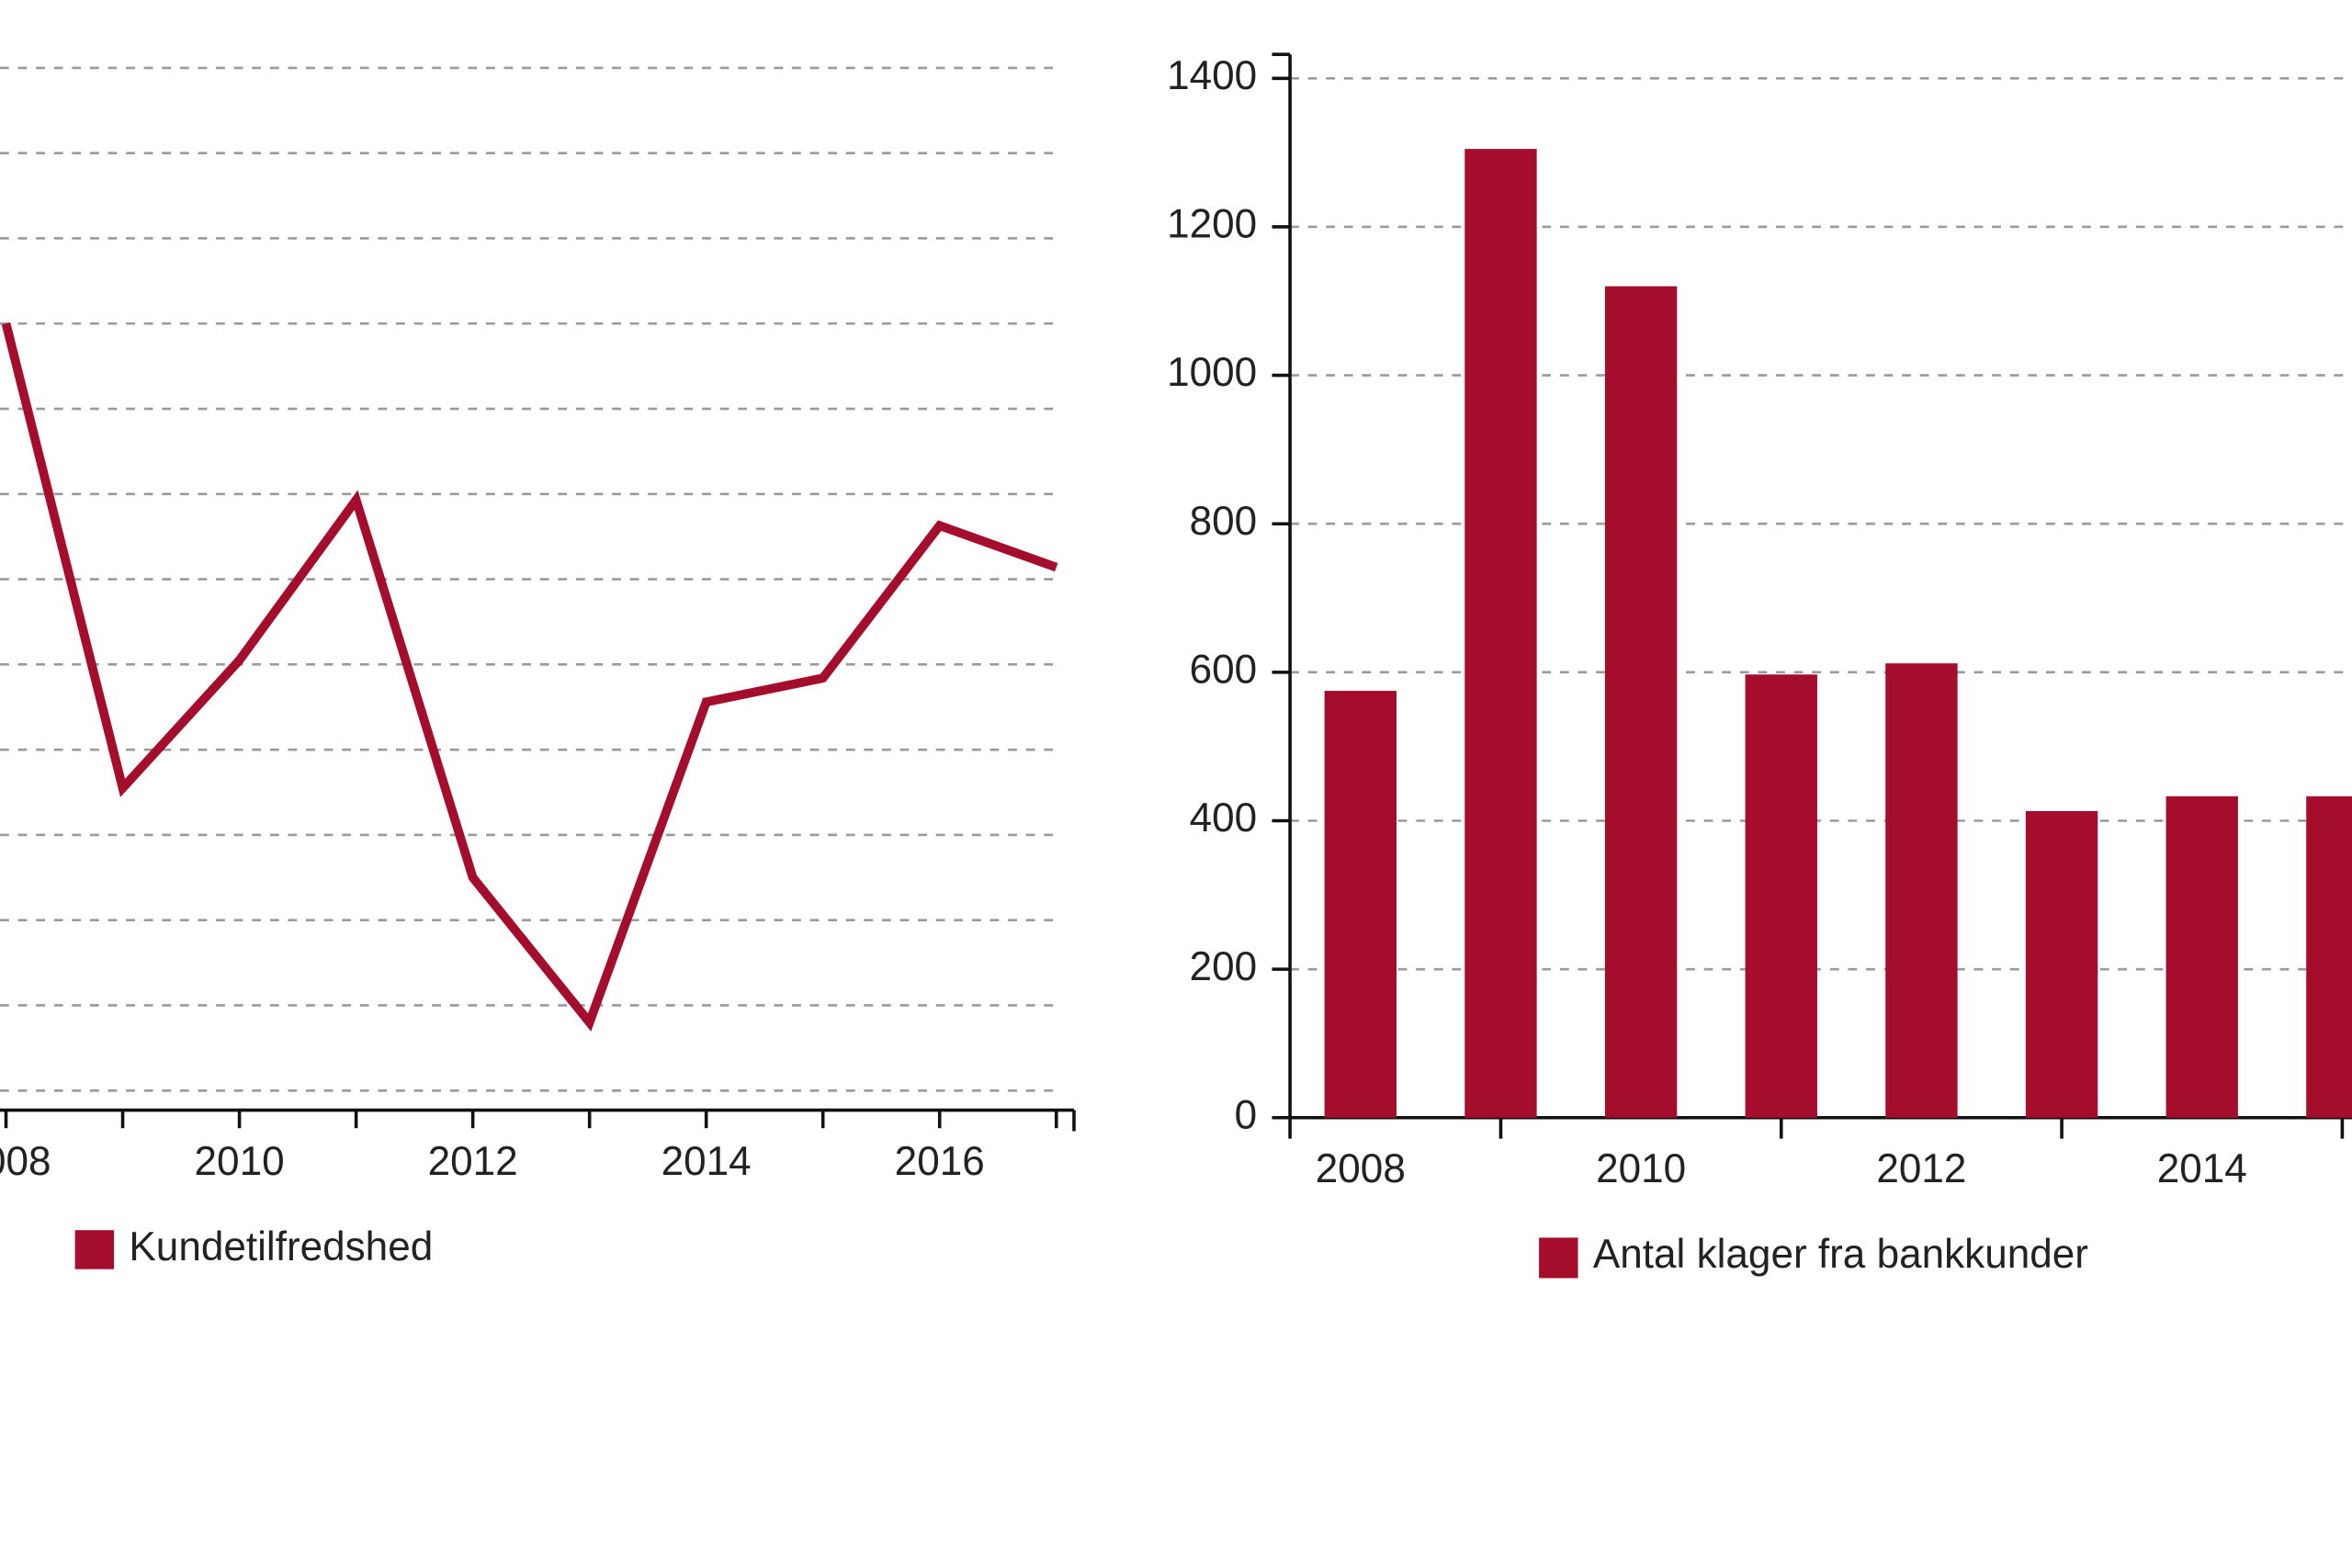 Image resolution: width=2352 pixels, height=1568 pixels. Describe the element at coordinates (1224, 967) in the screenshot. I see `y-tick-label: 200` at that location.